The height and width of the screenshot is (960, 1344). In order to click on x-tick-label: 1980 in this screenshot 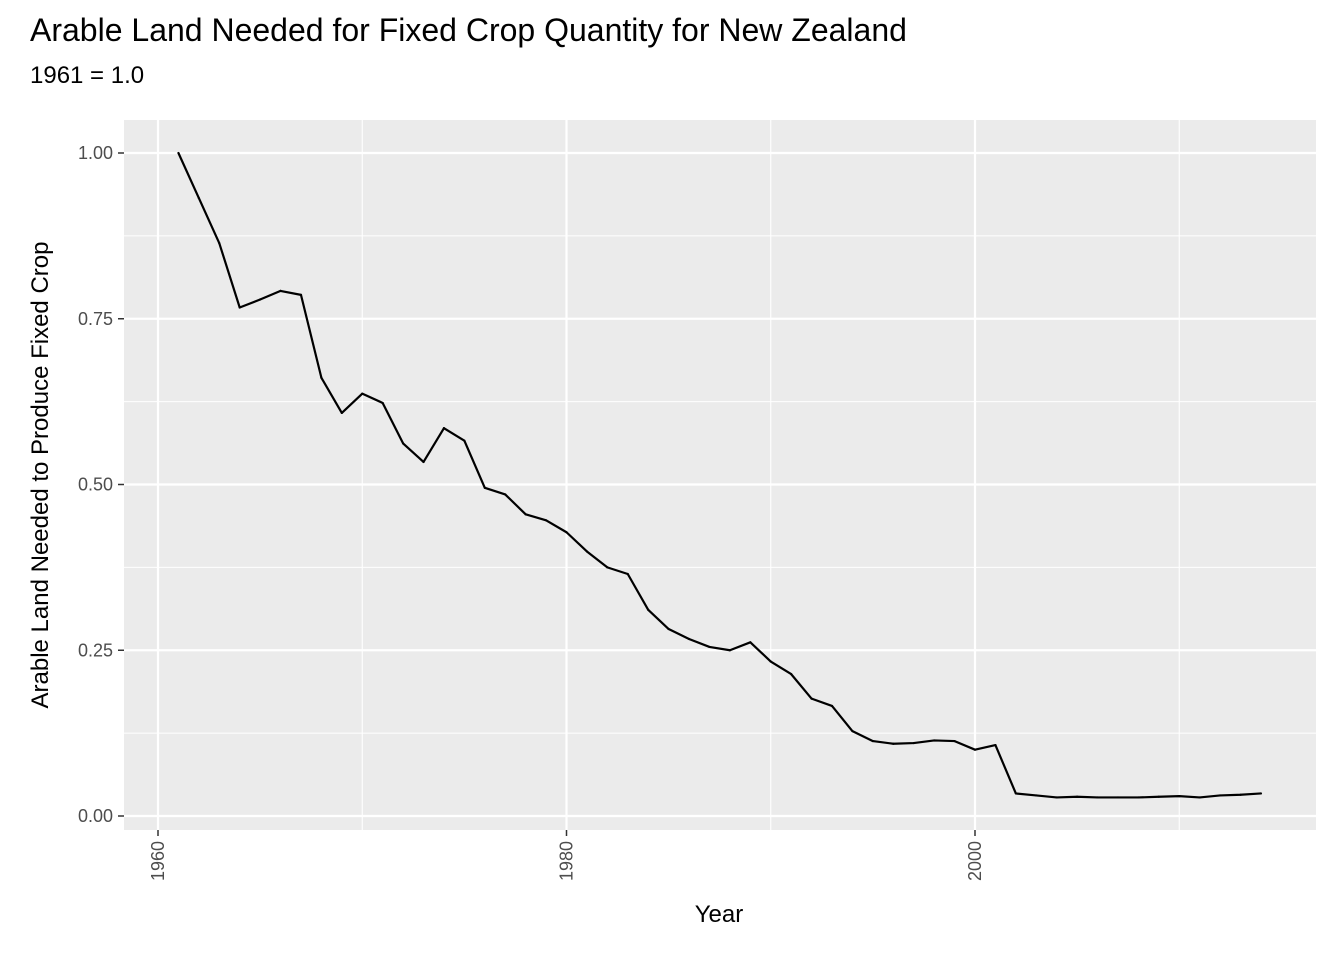, I will do `click(567, 861)`.